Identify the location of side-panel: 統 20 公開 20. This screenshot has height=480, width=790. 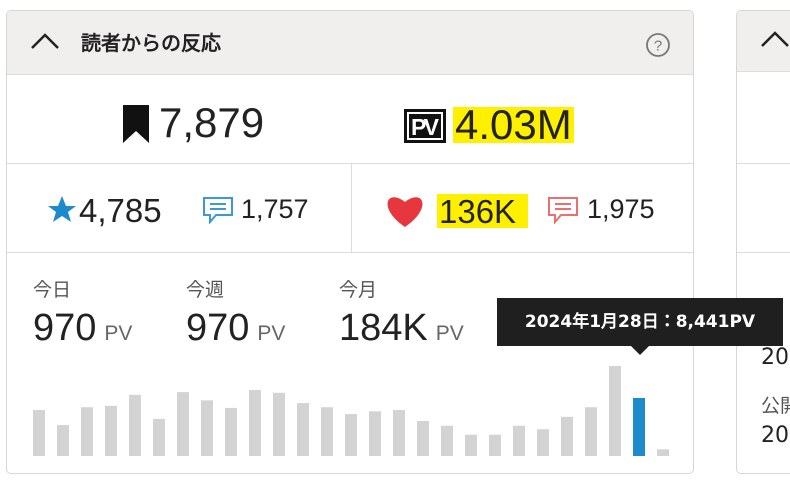
(763, 242).